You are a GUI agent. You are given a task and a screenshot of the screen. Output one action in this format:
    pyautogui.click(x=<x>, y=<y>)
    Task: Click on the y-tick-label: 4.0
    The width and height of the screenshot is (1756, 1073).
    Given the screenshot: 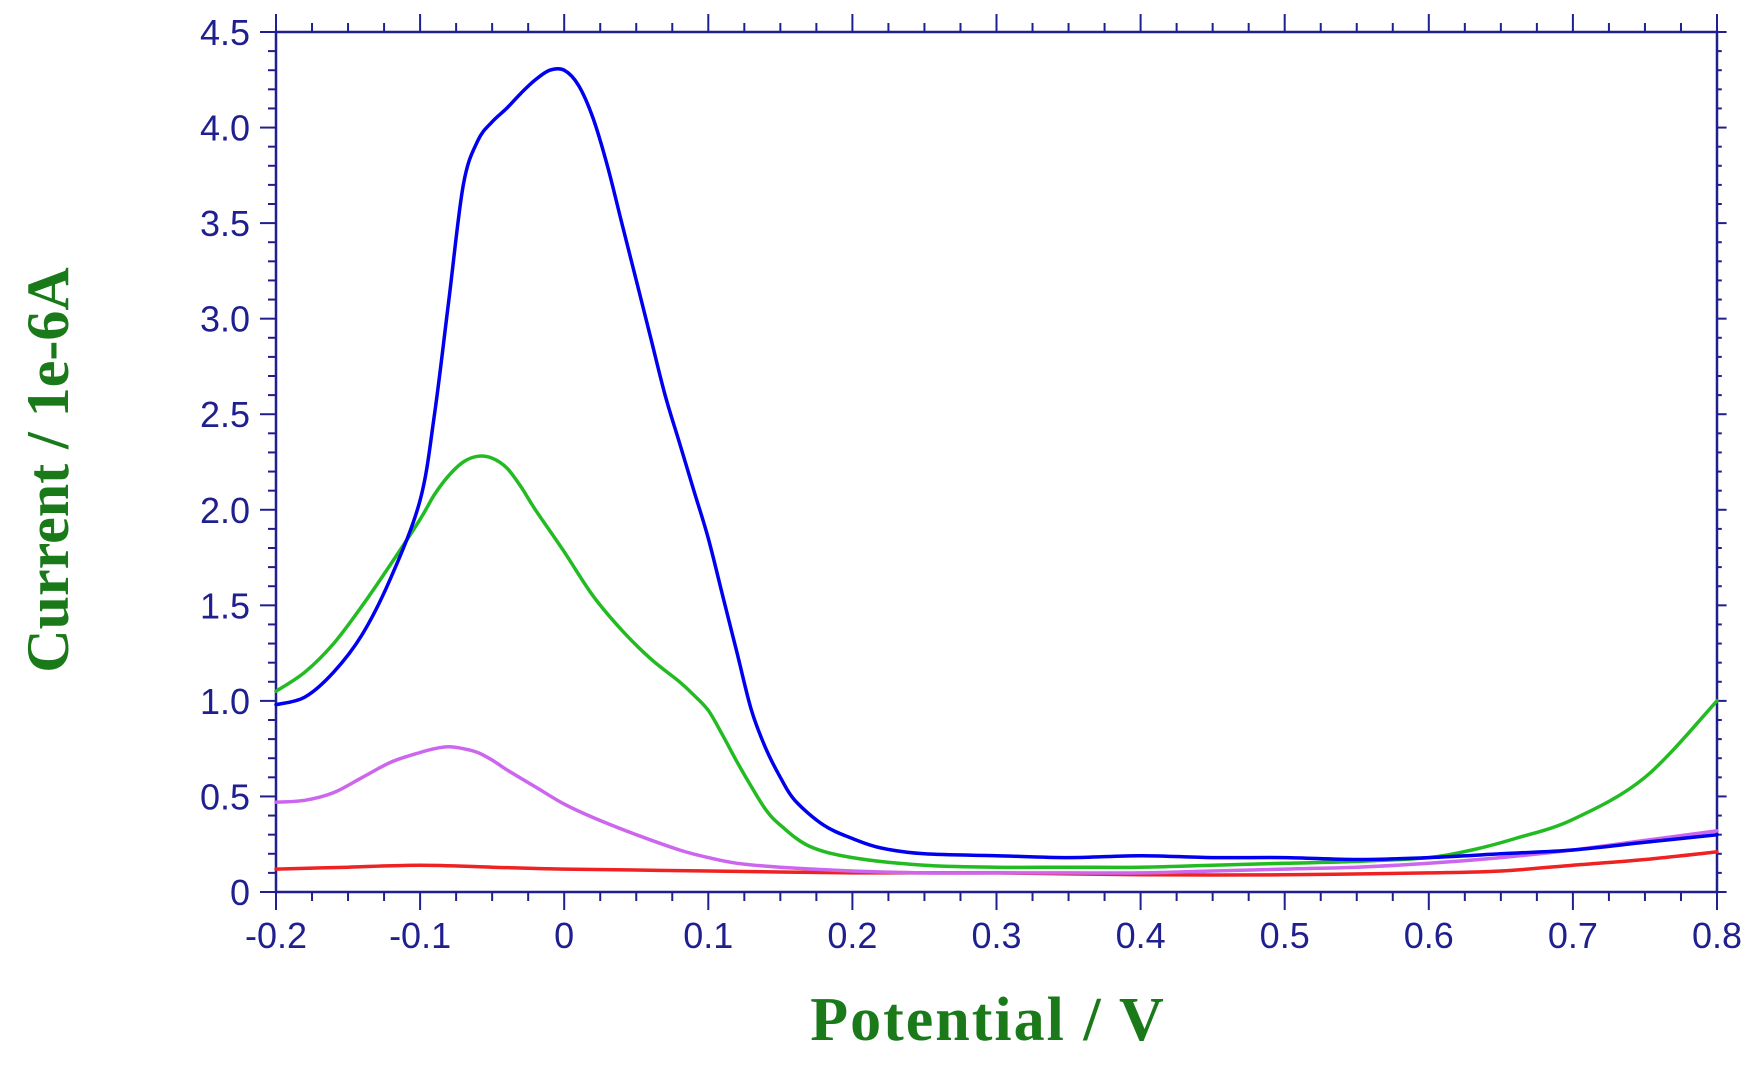 What is the action you would take?
    pyautogui.click(x=225, y=128)
    